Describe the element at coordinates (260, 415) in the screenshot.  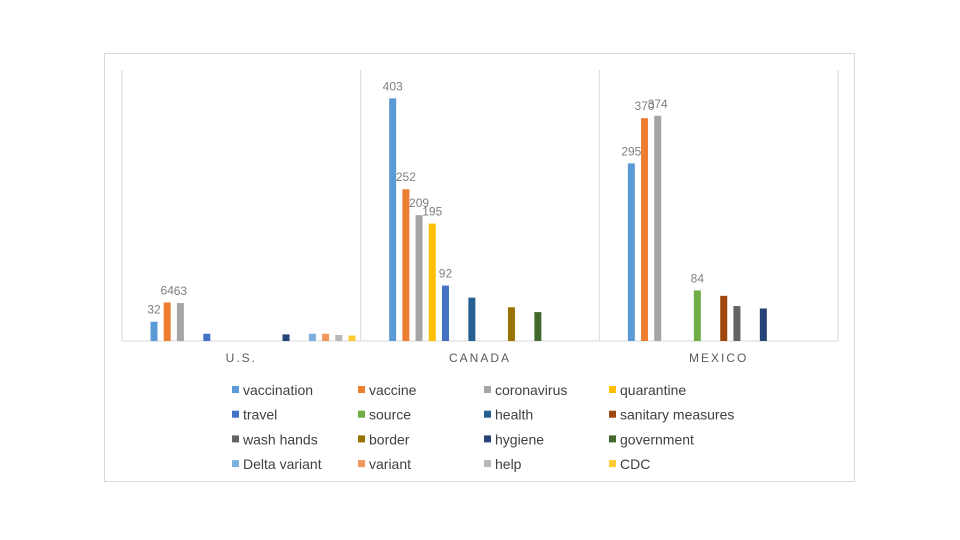
I see `legend-entry: travel` at that location.